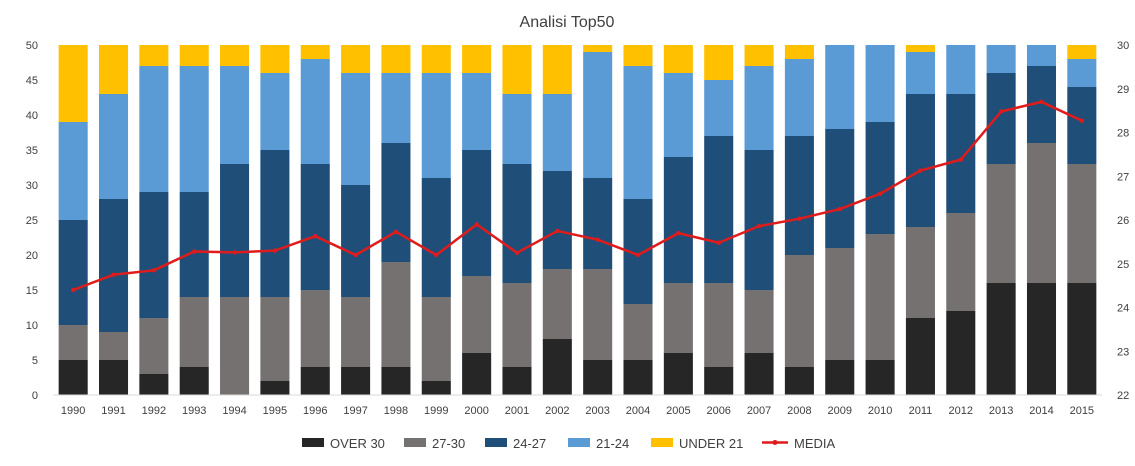  What do you see at coordinates (234, 411) in the screenshot?
I see `x-tick-label: 1994` at bounding box center [234, 411].